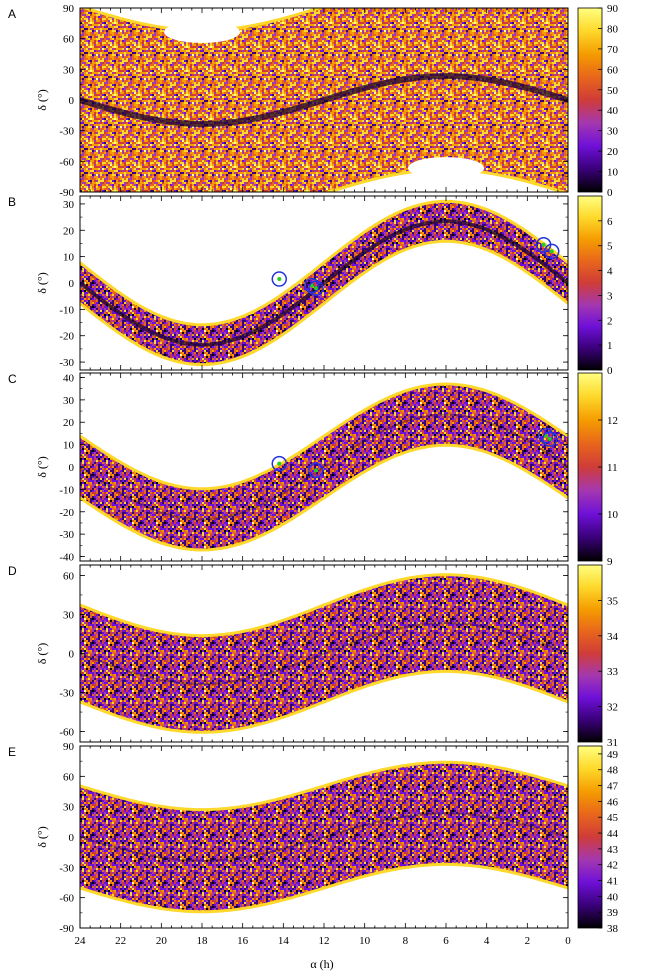 The height and width of the screenshot is (977, 650). I want to click on ecliptic-line-D, so click(324, 653).